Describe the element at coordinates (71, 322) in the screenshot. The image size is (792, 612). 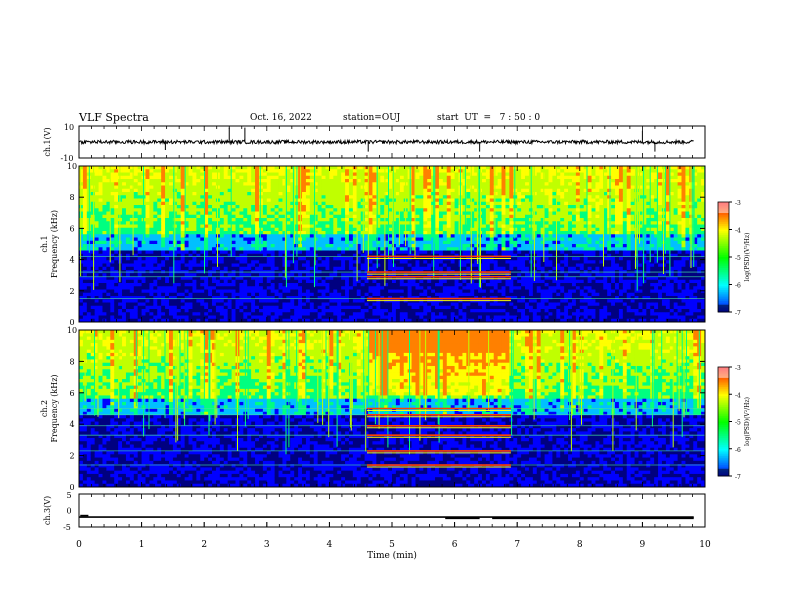
I see `ch1-spectrogram-ytick-label: 0` at that location.